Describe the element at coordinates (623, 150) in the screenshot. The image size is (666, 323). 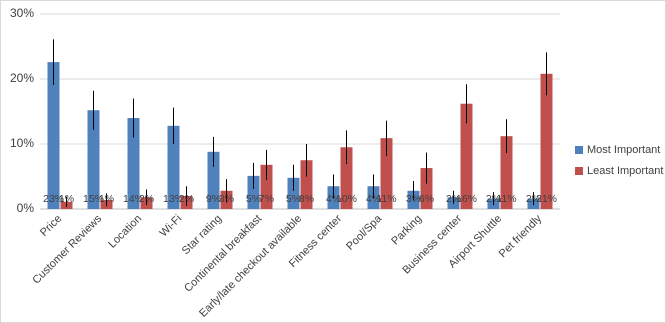
I see `legend-label: Most Important` at that location.